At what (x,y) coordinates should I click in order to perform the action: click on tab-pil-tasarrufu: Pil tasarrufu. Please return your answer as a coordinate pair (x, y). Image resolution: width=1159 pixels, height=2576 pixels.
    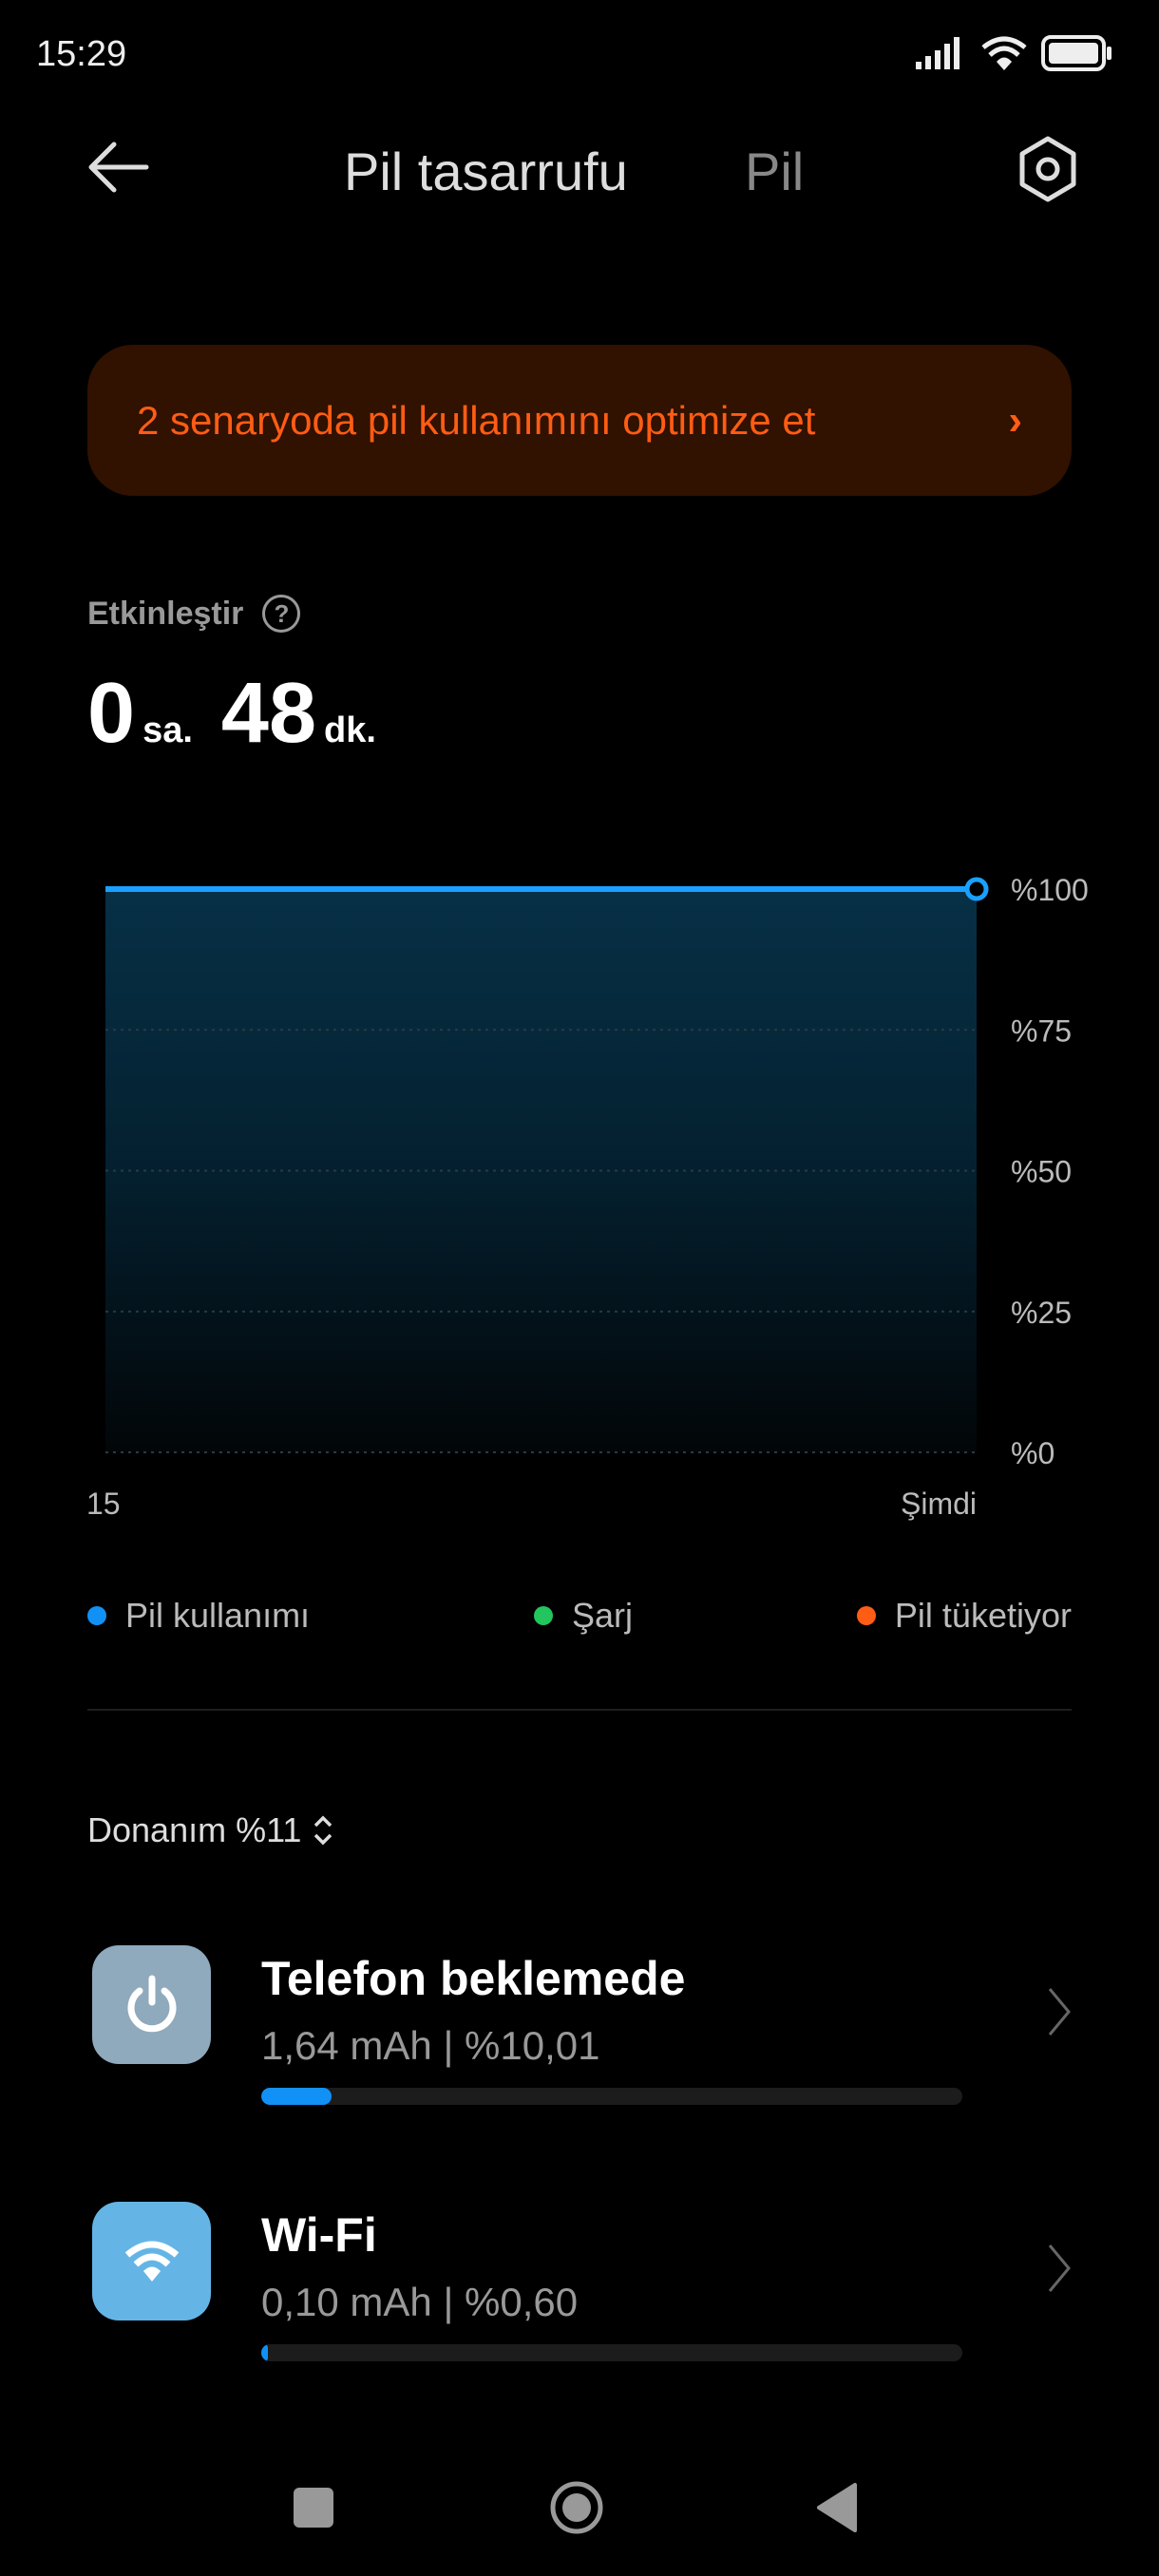
    Looking at the image, I should click on (486, 171).